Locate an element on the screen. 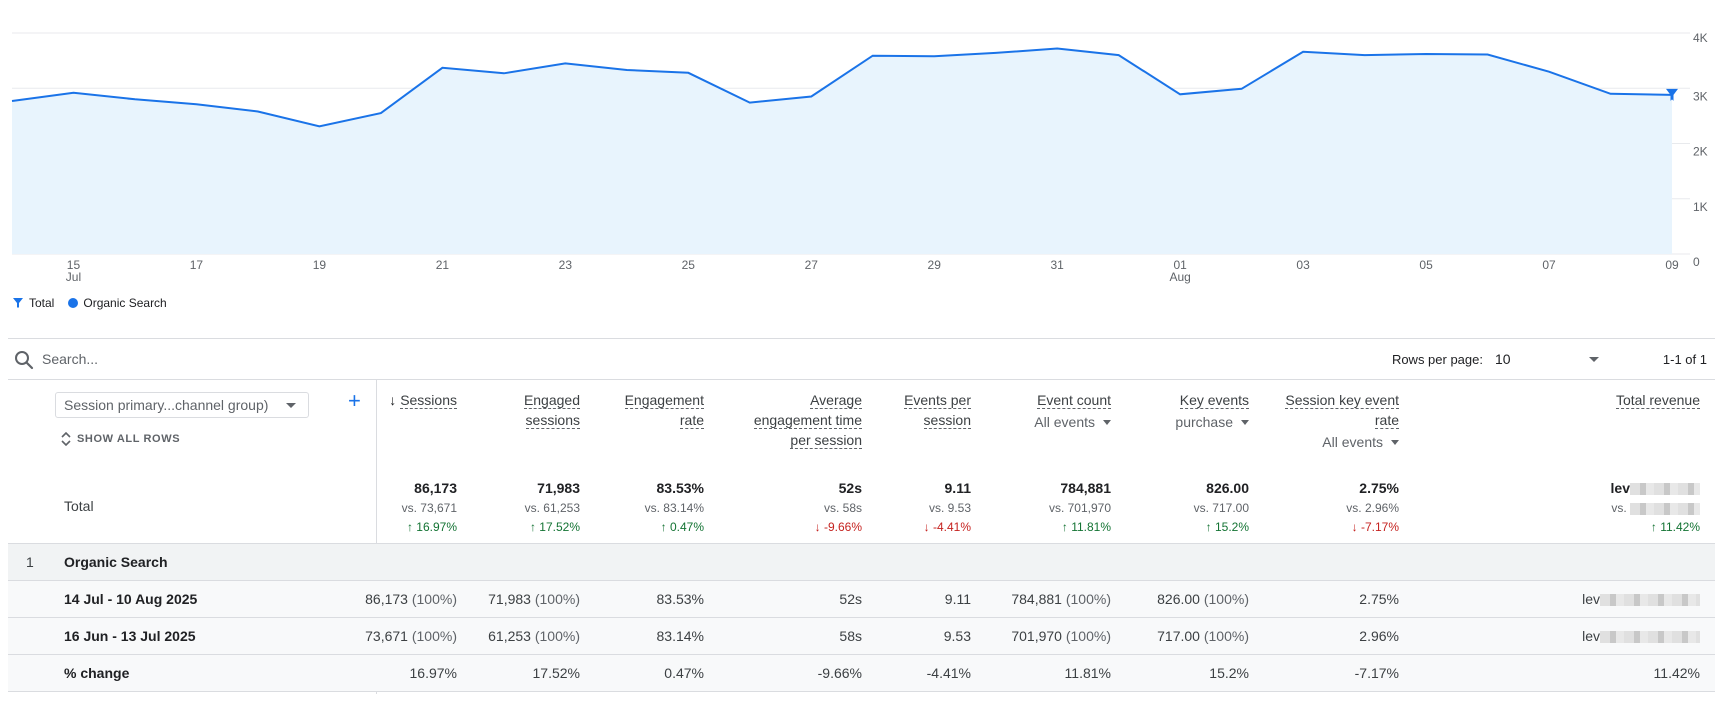 This screenshot has width=1723, height=703. total-revenue: lev vs. ↑ 11.42% is located at coordinates (1655, 507).